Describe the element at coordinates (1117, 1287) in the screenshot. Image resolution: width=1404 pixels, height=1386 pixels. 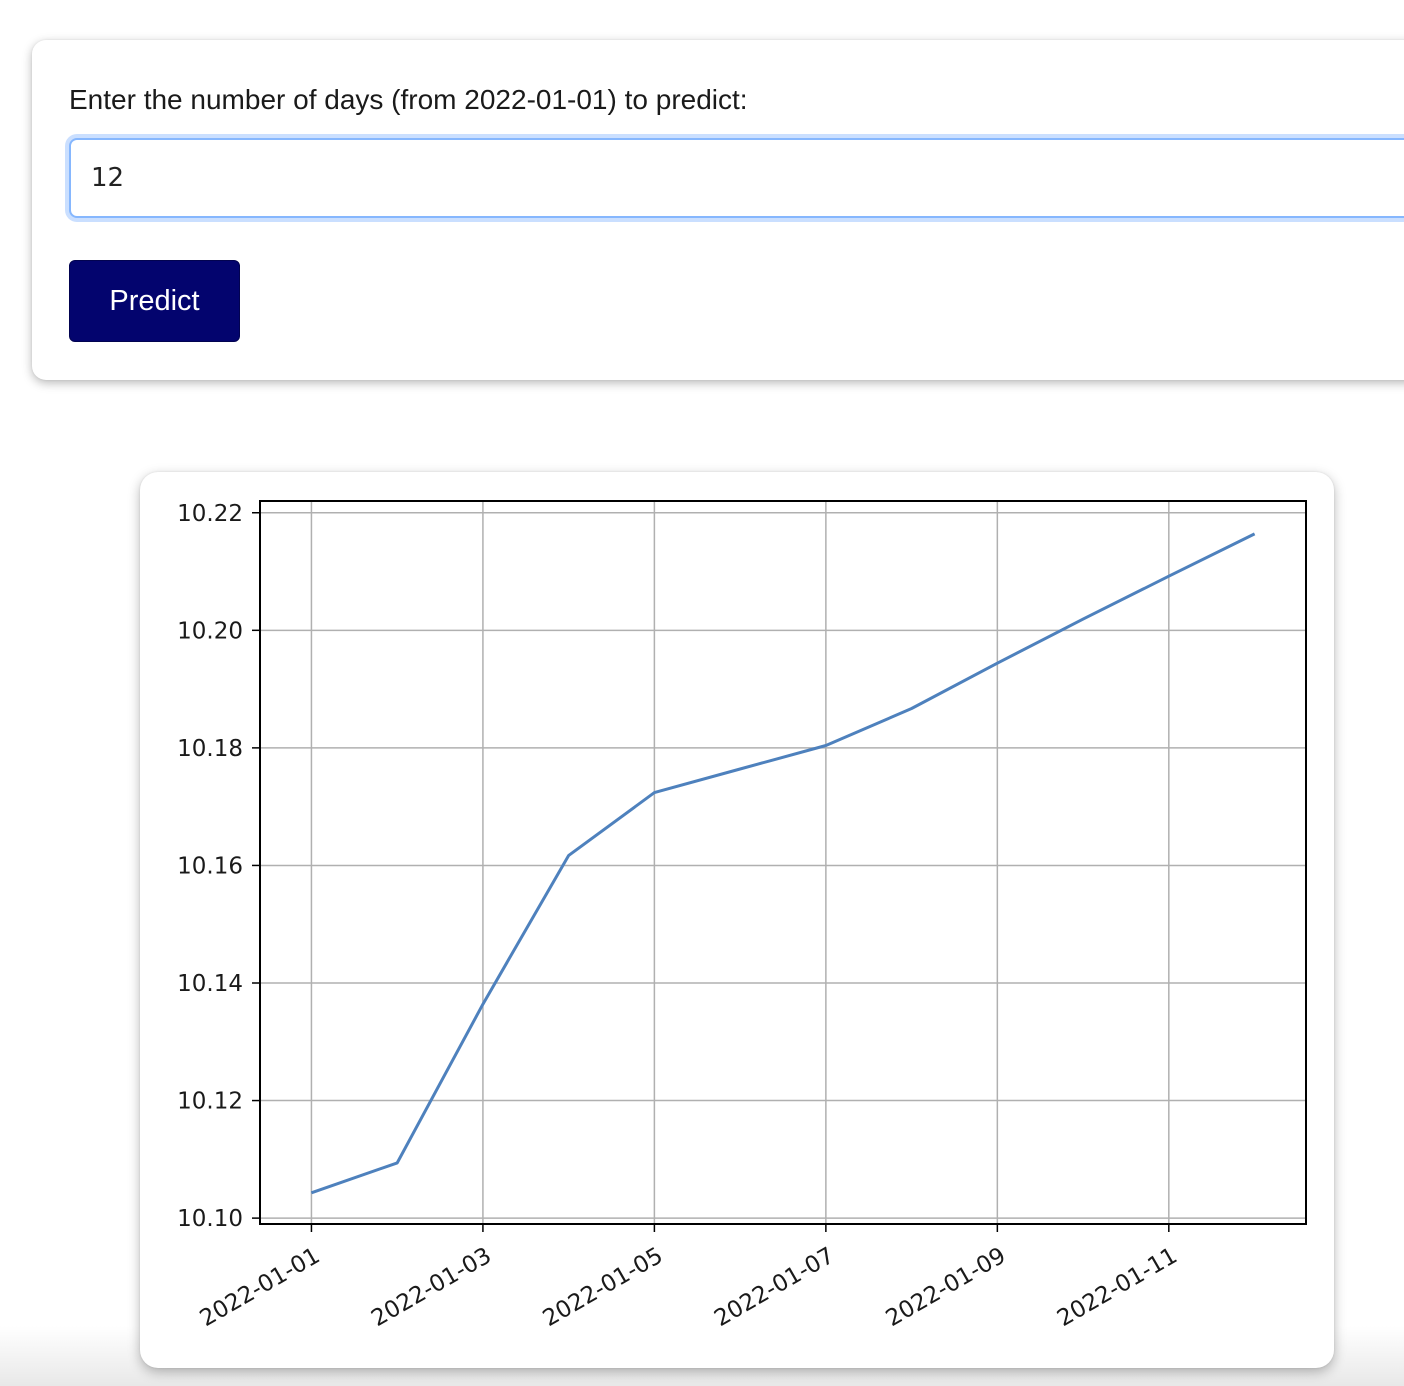
I see `x-tick-label: 2022-01-11` at that location.